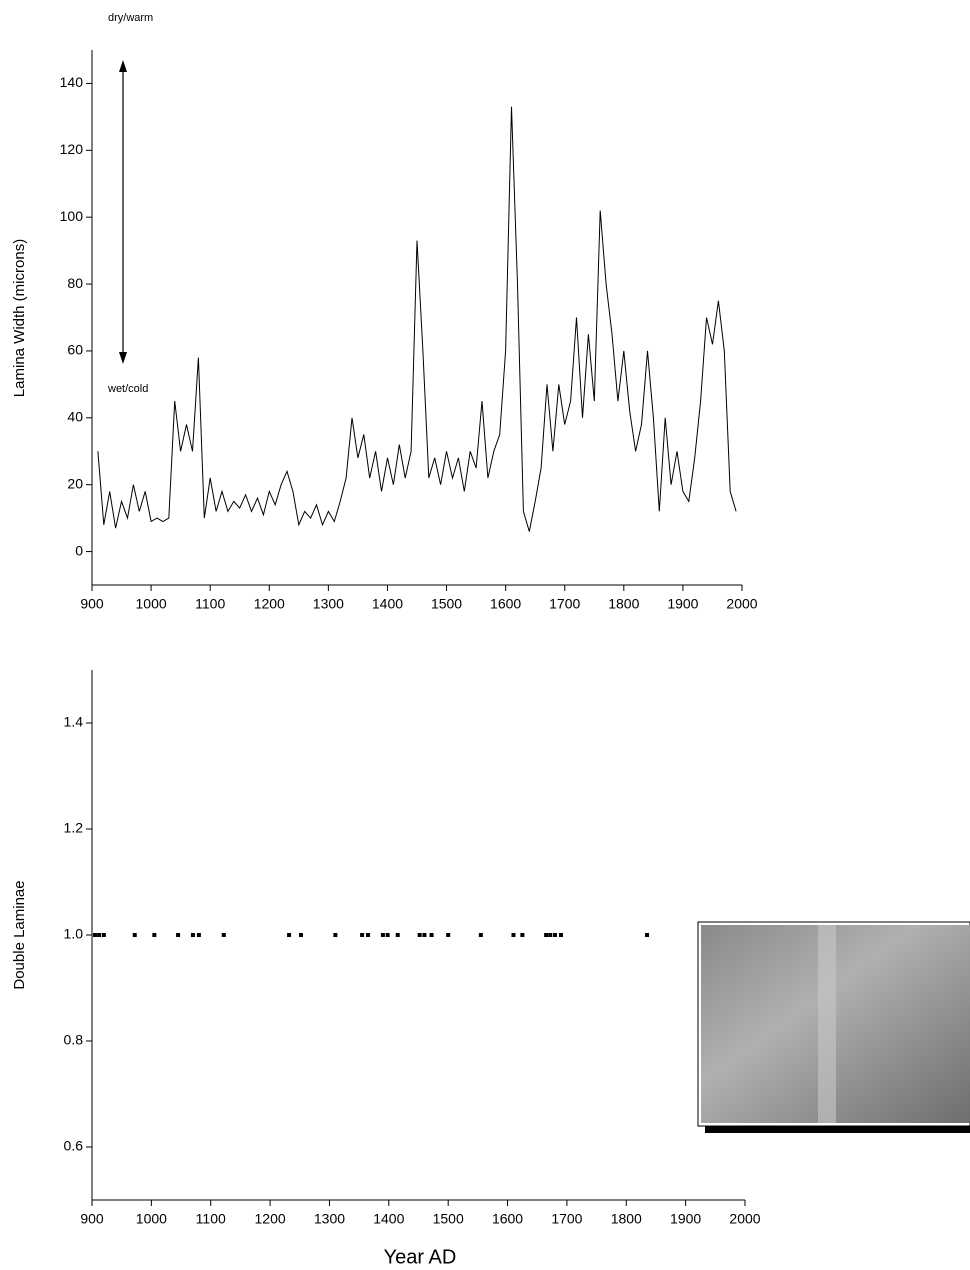  Describe the element at coordinates (79, 550) in the screenshot. I see `y-tick-label: 0` at that location.